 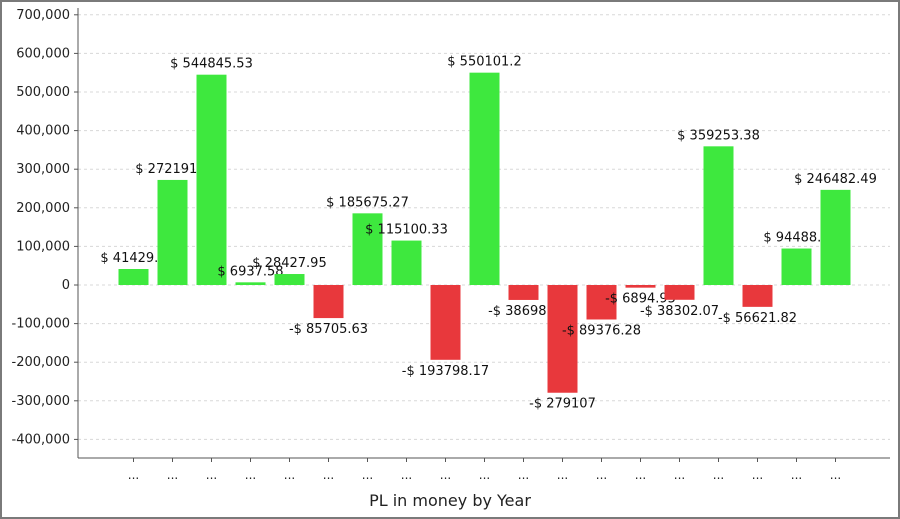 What do you see at coordinates (679, 311) in the screenshot?
I see `data-label: -$ 38302.07` at bounding box center [679, 311].